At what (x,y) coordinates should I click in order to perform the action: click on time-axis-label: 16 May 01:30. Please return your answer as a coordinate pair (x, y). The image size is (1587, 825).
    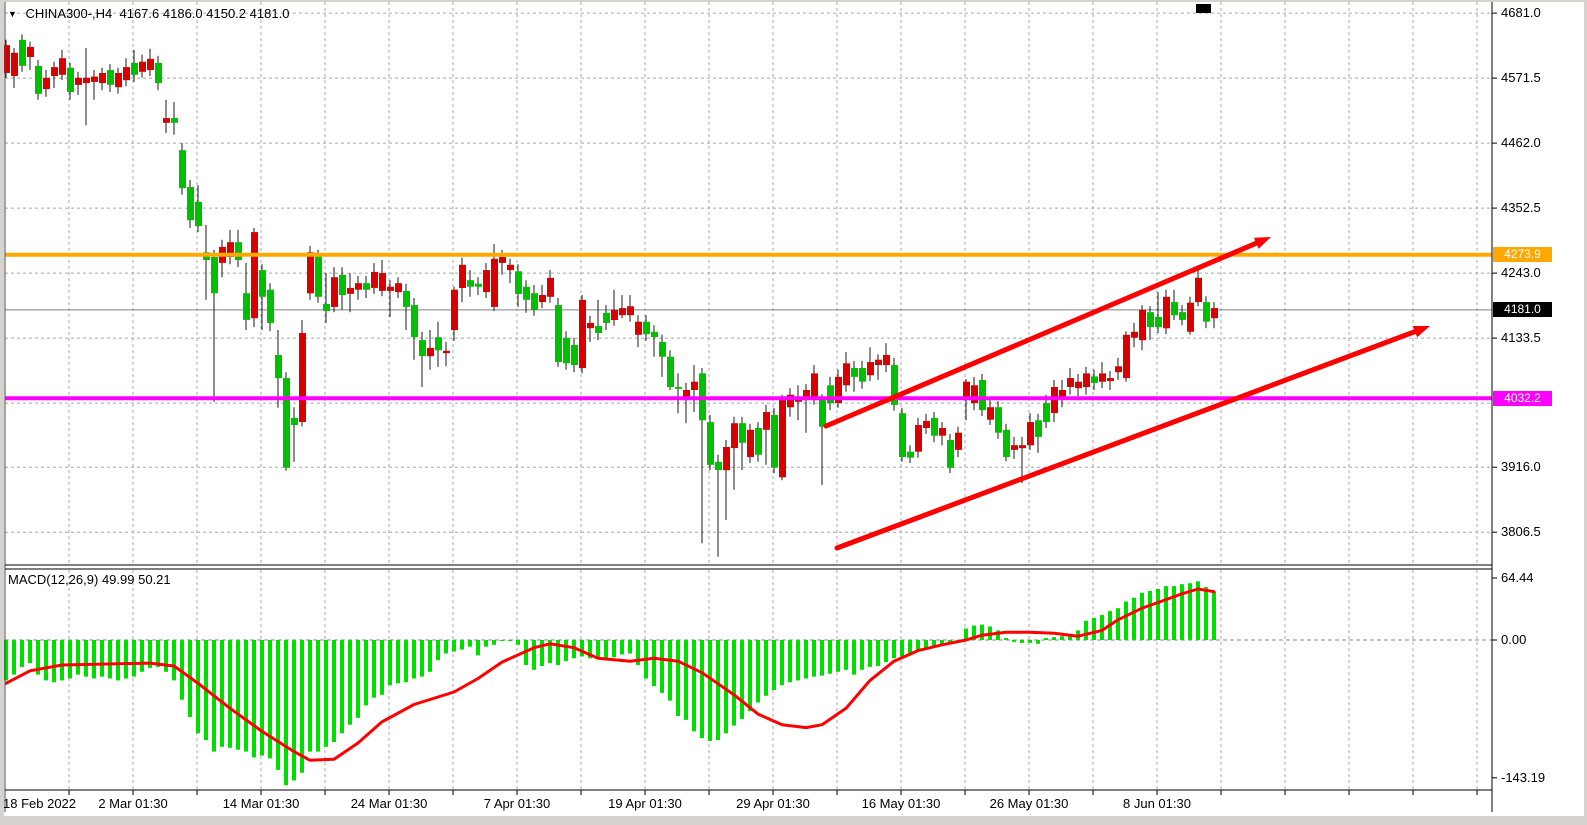
    Looking at the image, I should click on (901, 803).